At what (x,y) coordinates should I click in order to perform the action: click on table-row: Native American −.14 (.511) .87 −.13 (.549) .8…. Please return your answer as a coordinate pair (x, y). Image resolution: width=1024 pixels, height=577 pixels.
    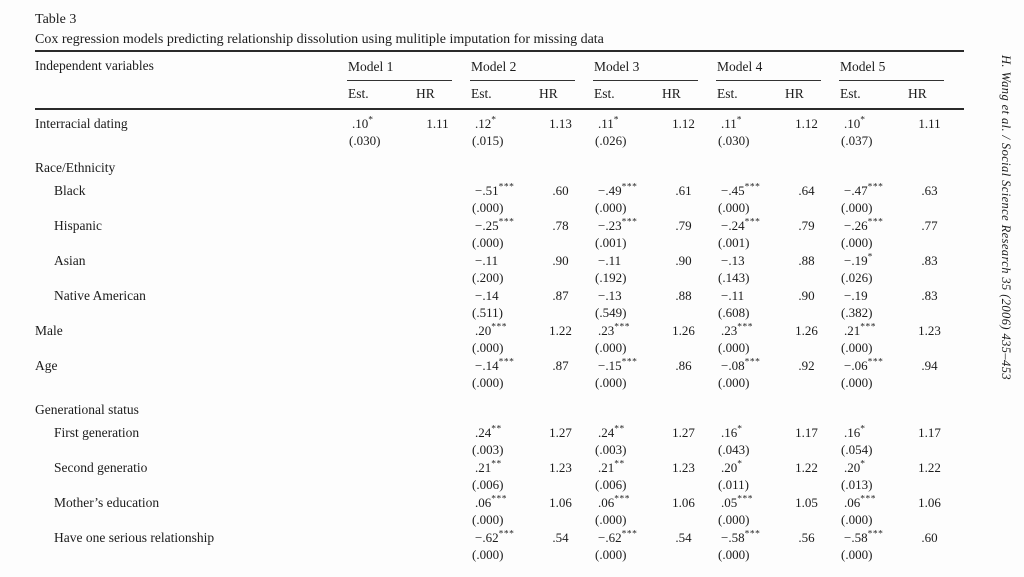
    Looking at the image, I should click on (499, 304).